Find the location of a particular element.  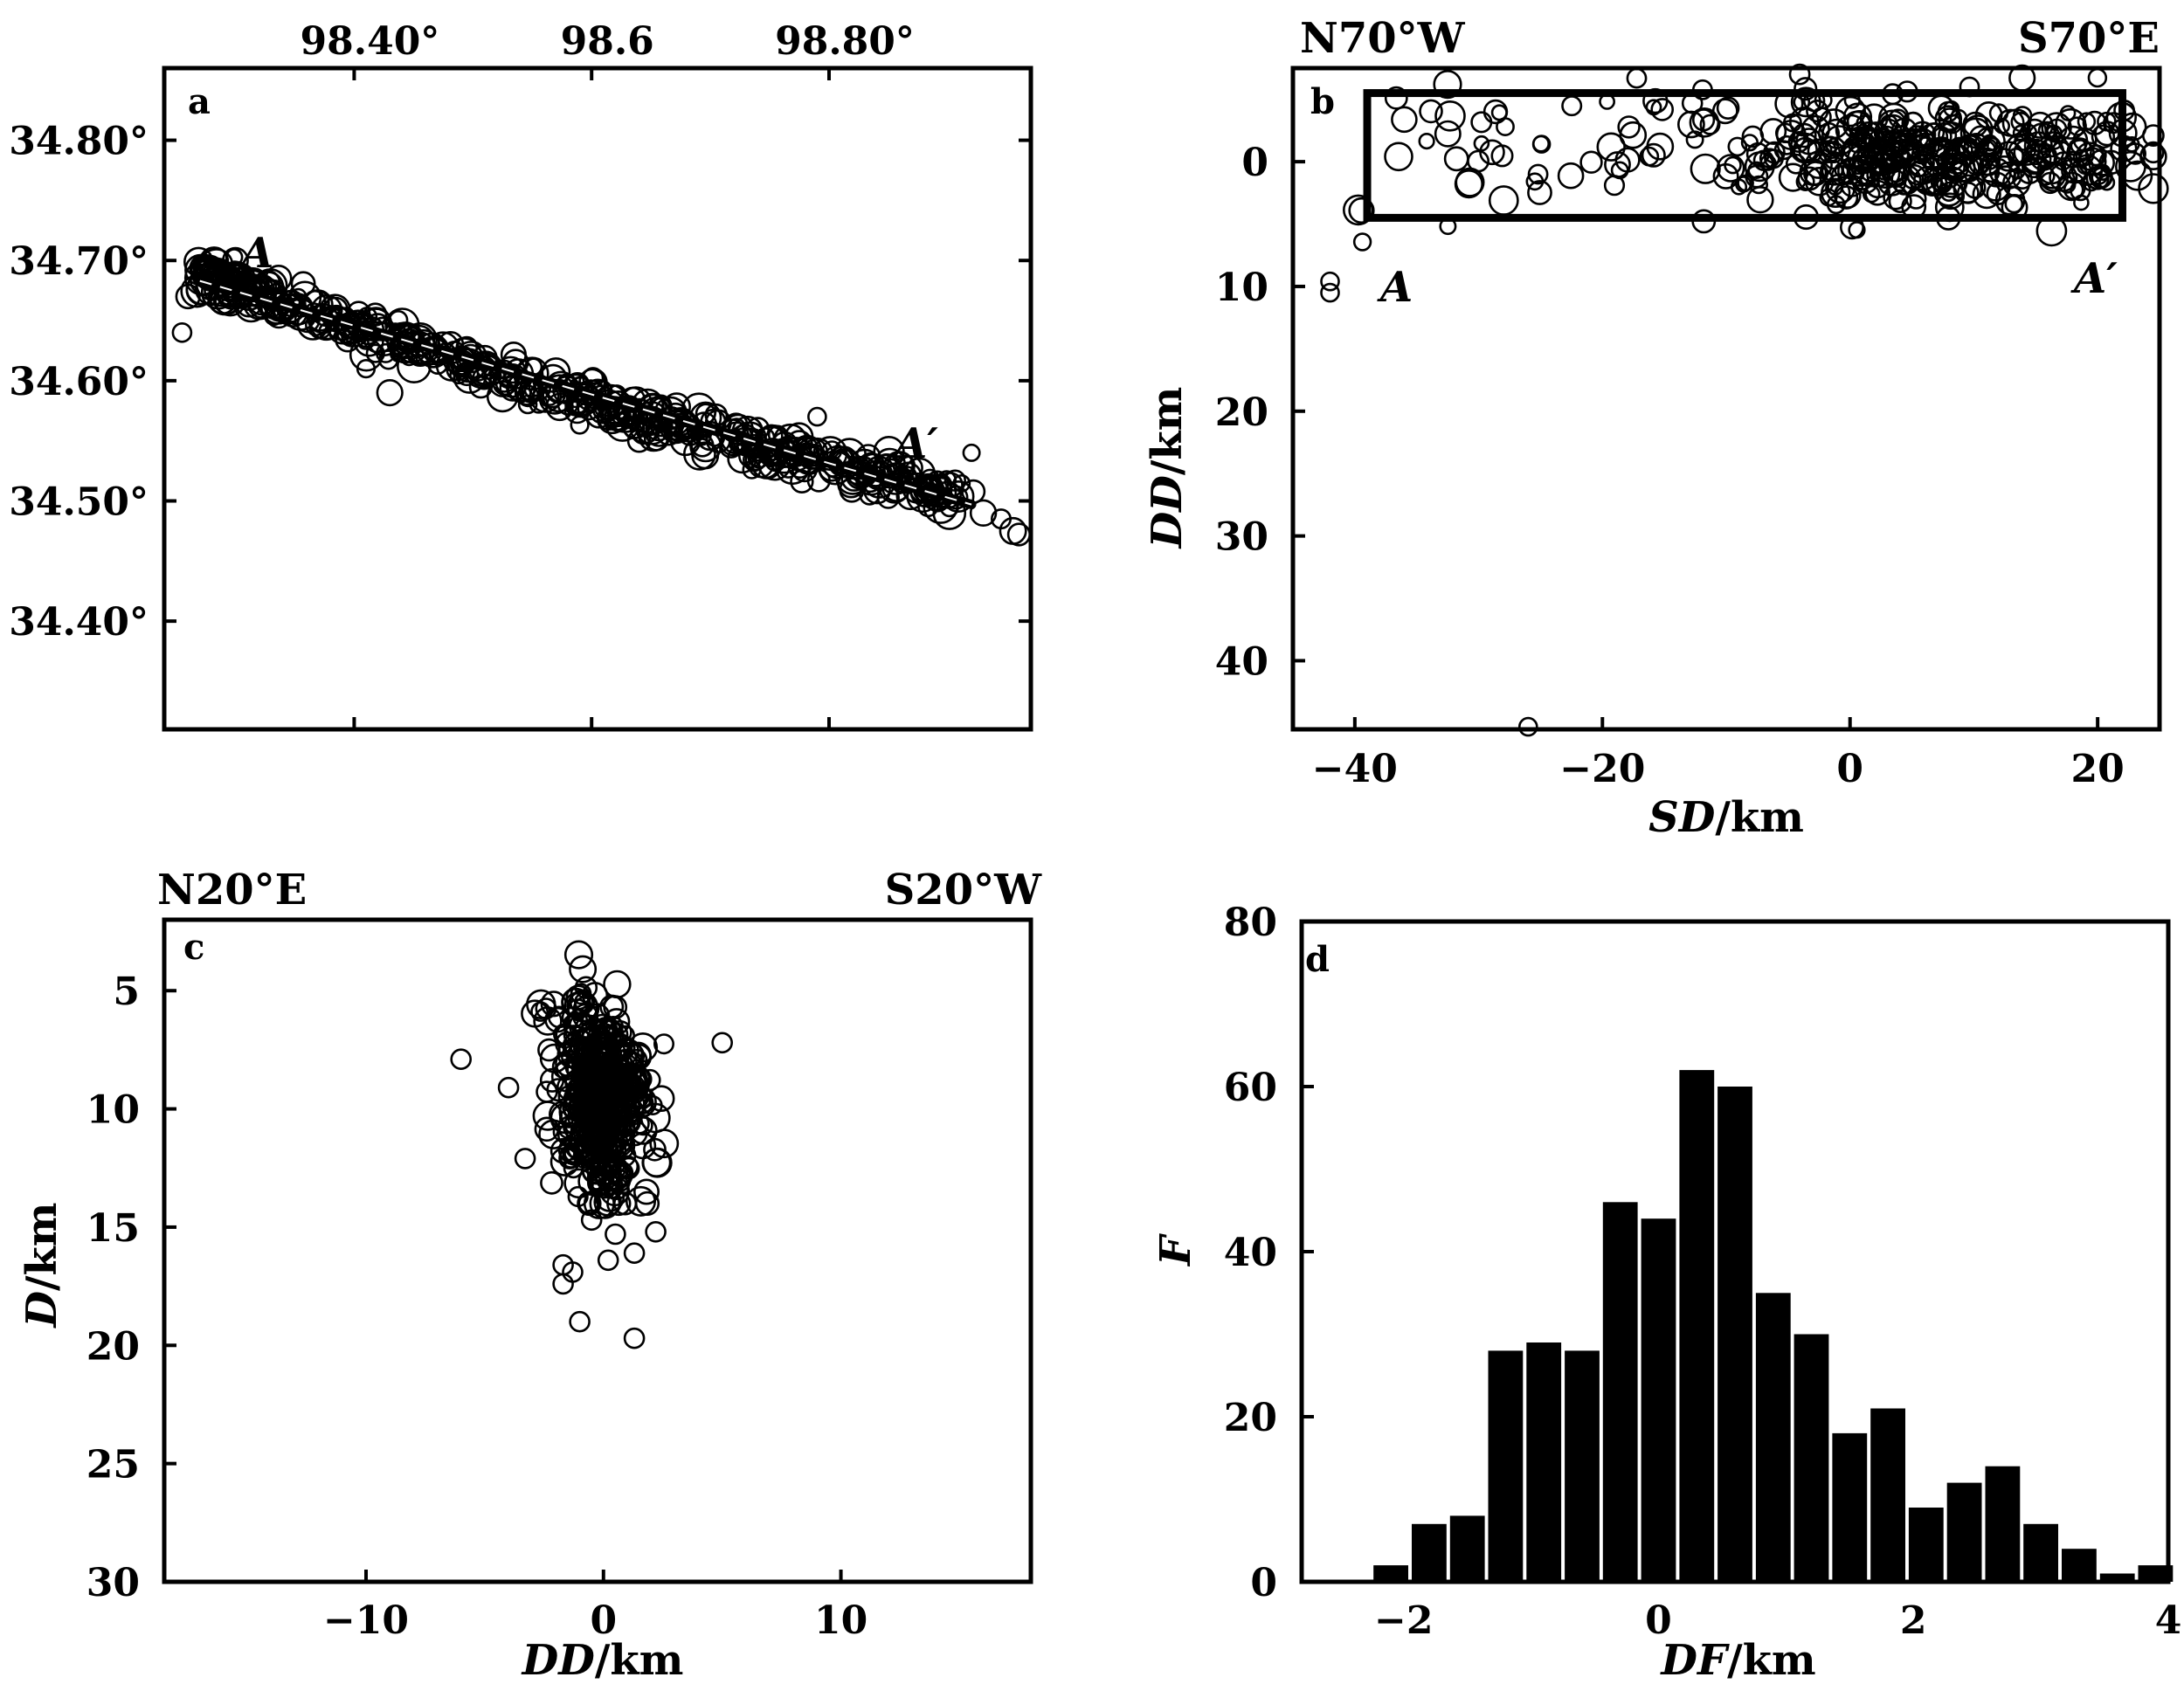

panel-c-ytick-label: 15 is located at coordinates (113, 1228).